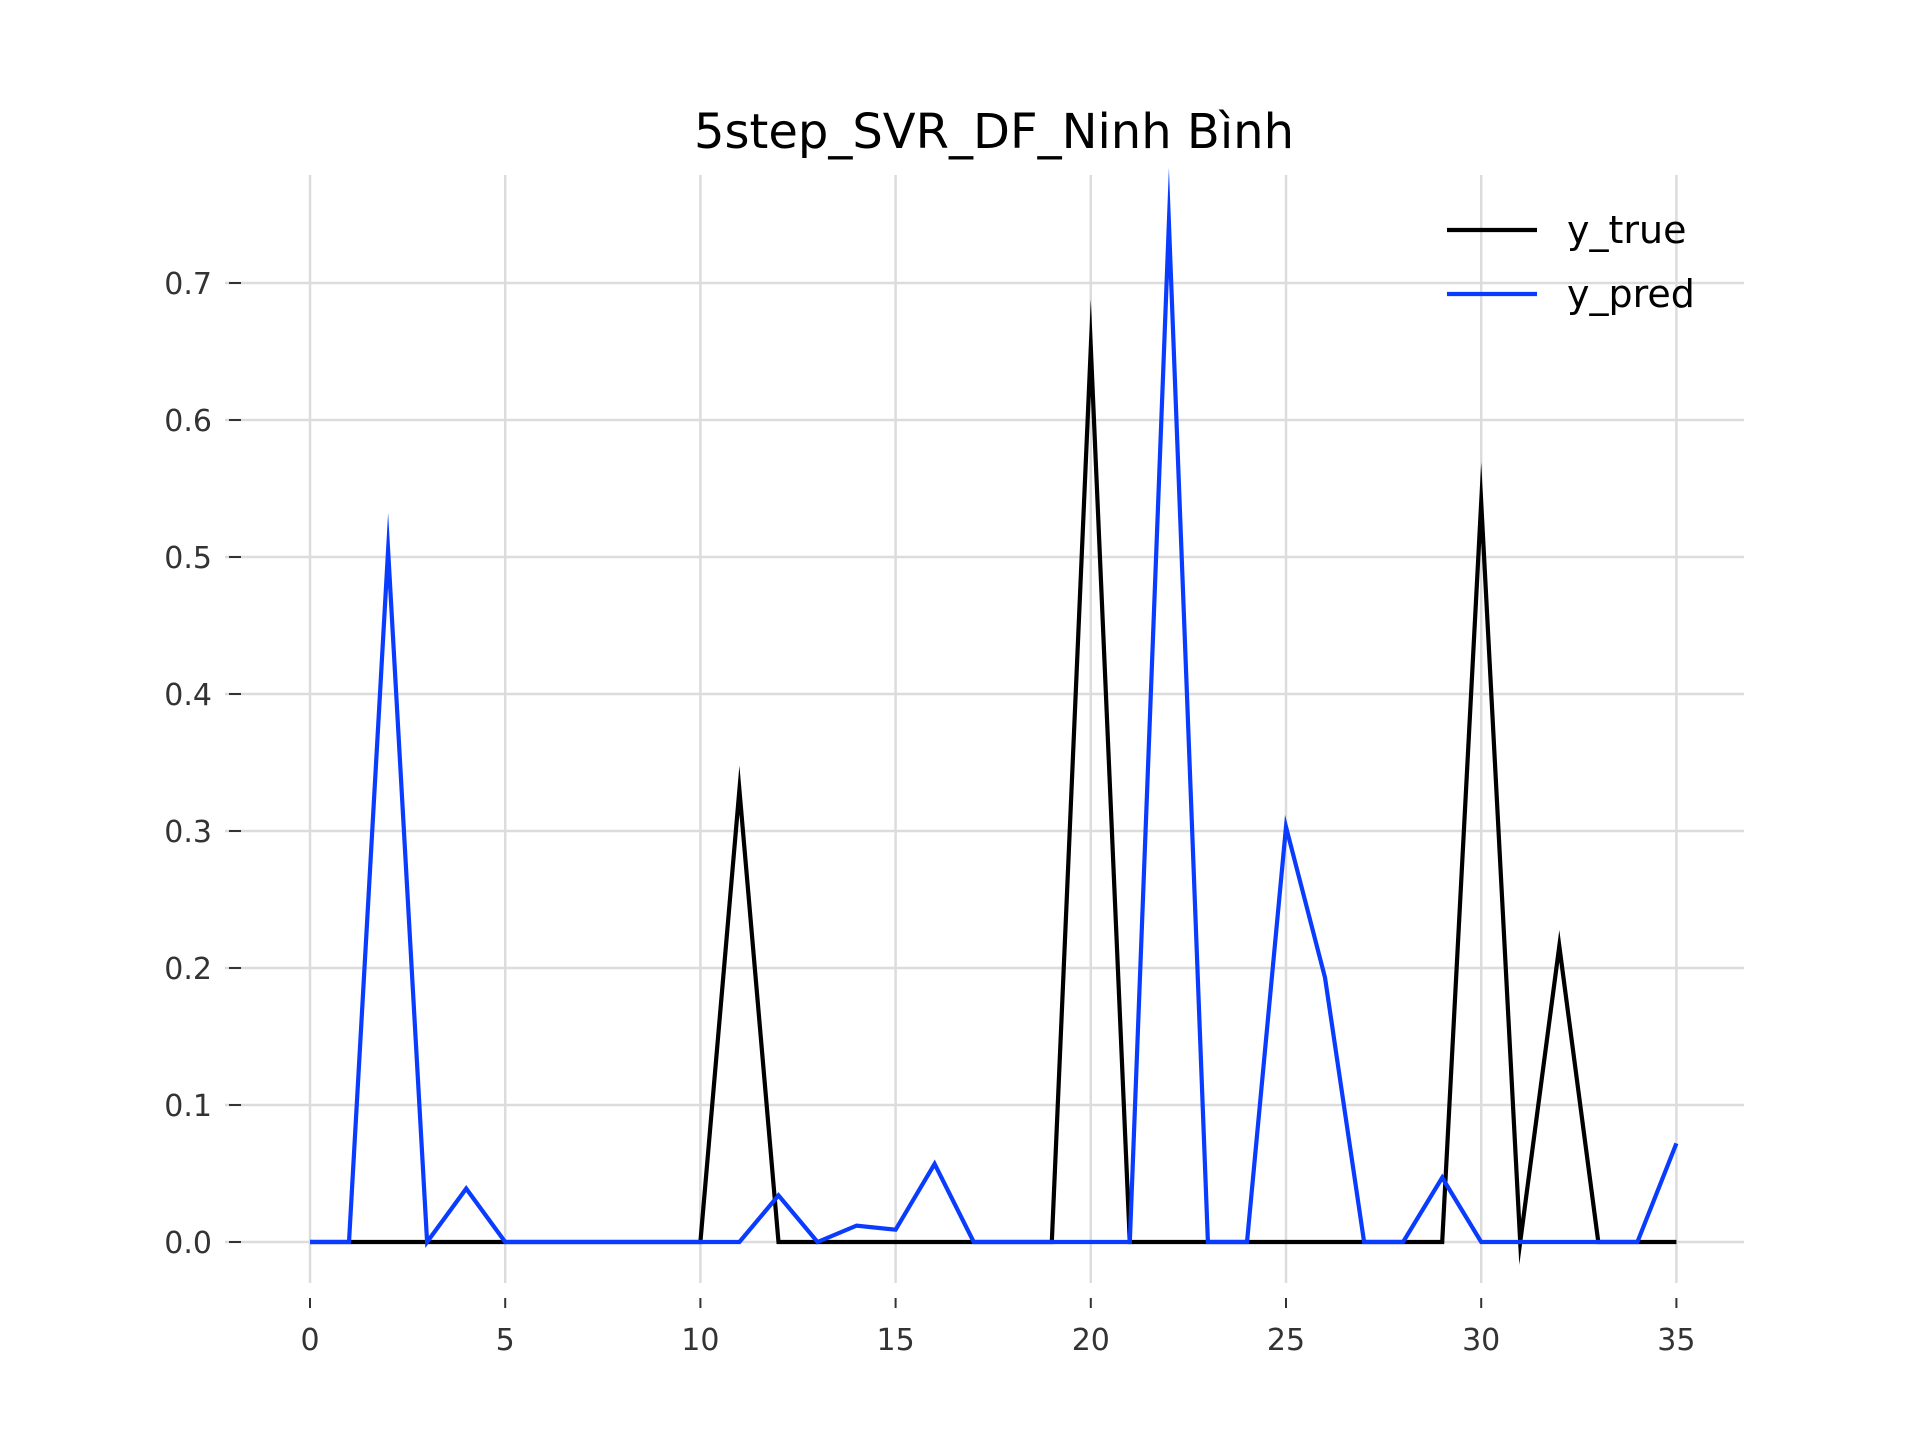  I want to click on y-tick-label: 0.3, so click(188, 832).